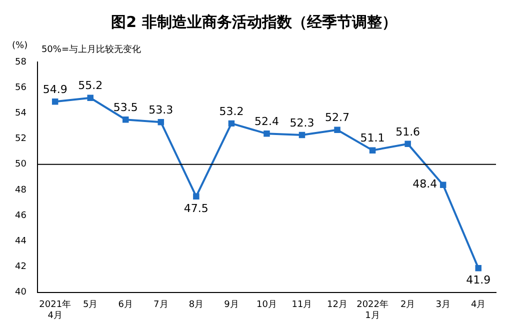  What do you see at coordinates (372, 310) in the screenshot?
I see `x-tick-label: 2022年 1月` at bounding box center [372, 310].